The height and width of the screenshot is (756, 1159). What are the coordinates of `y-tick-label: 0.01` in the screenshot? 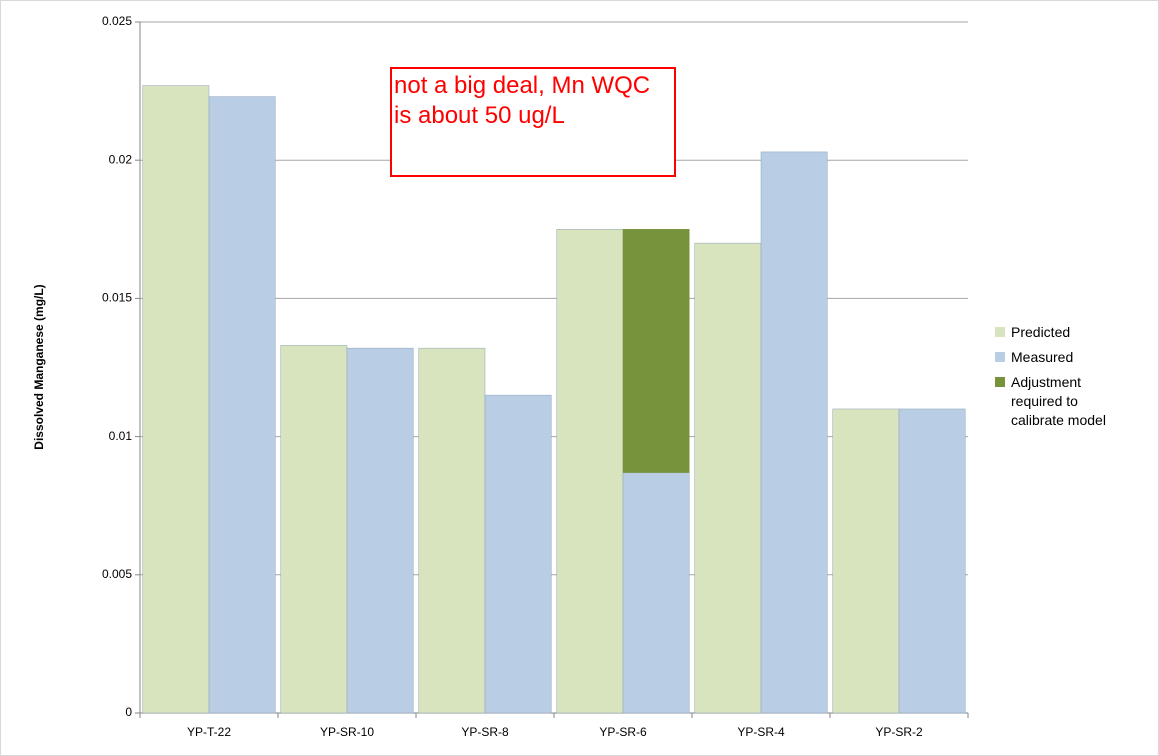 It's located at (121, 436).